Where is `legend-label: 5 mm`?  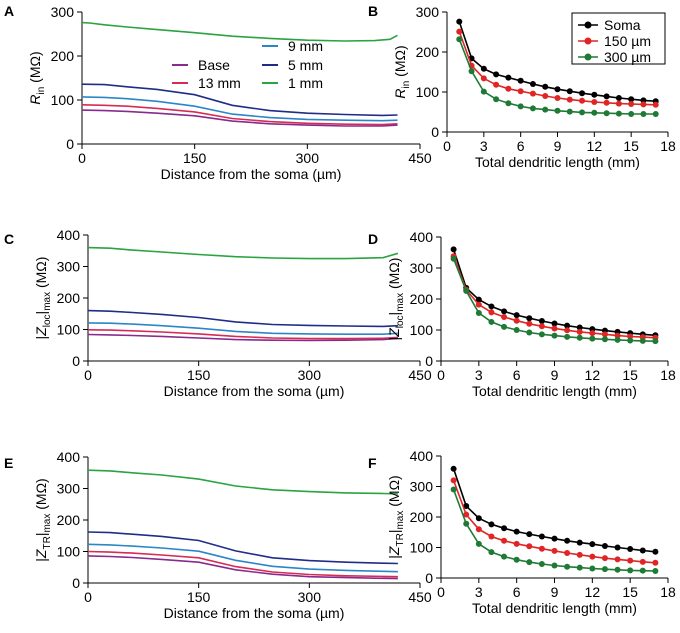
legend-label: 5 mm is located at coordinates (305, 65).